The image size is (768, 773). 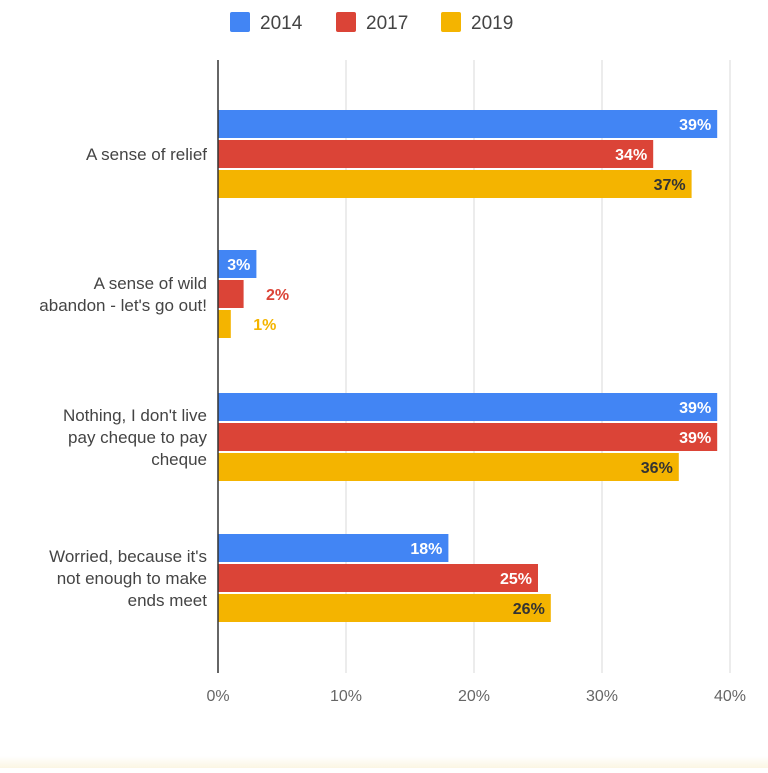 What do you see at coordinates (529, 609) in the screenshot?
I see `data-label-2019-cat3: 26%` at bounding box center [529, 609].